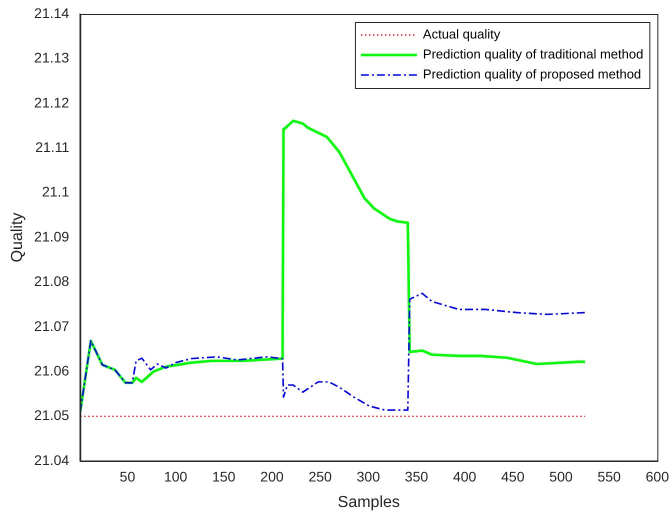 This screenshot has width=672, height=520. What do you see at coordinates (176, 476) in the screenshot?
I see `x-tick-label: 100` at bounding box center [176, 476].